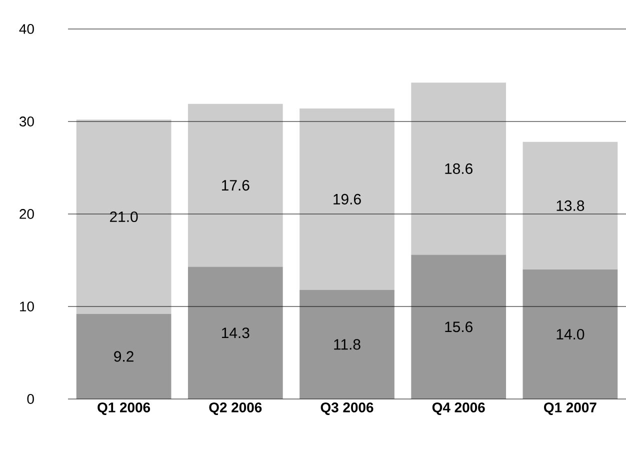 The height and width of the screenshot is (457, 626). I want to click on data-label: 13.8, so click(570, 205).